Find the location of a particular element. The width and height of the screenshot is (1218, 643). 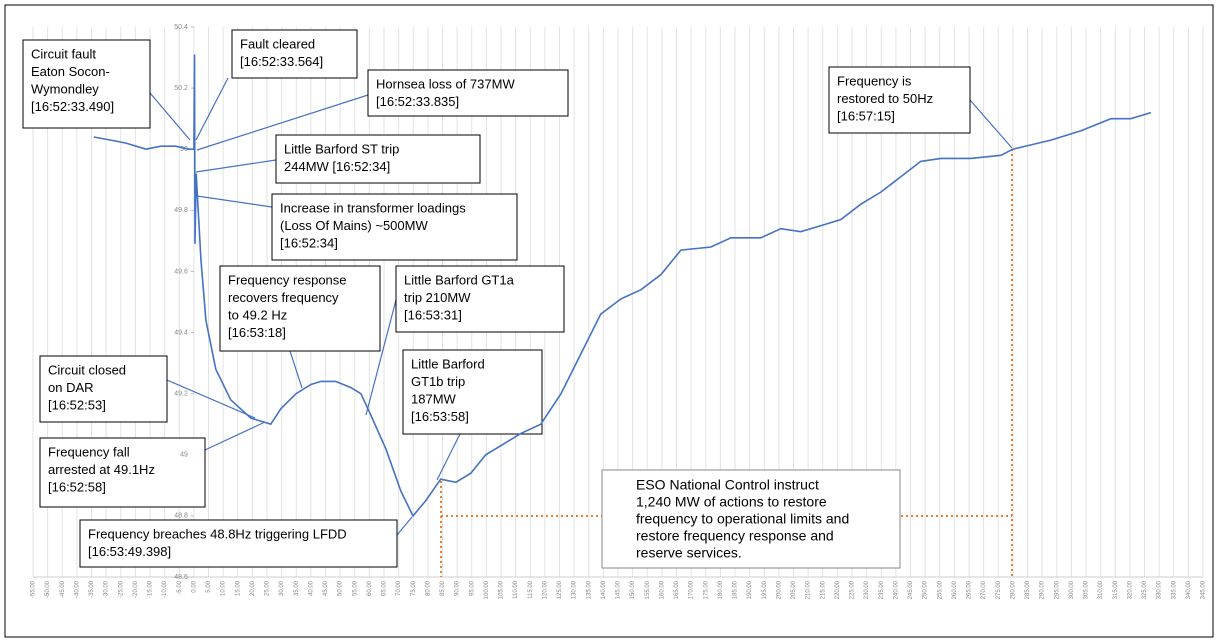

x-tick-label: 135.00 is located at coordinates (589, 589).